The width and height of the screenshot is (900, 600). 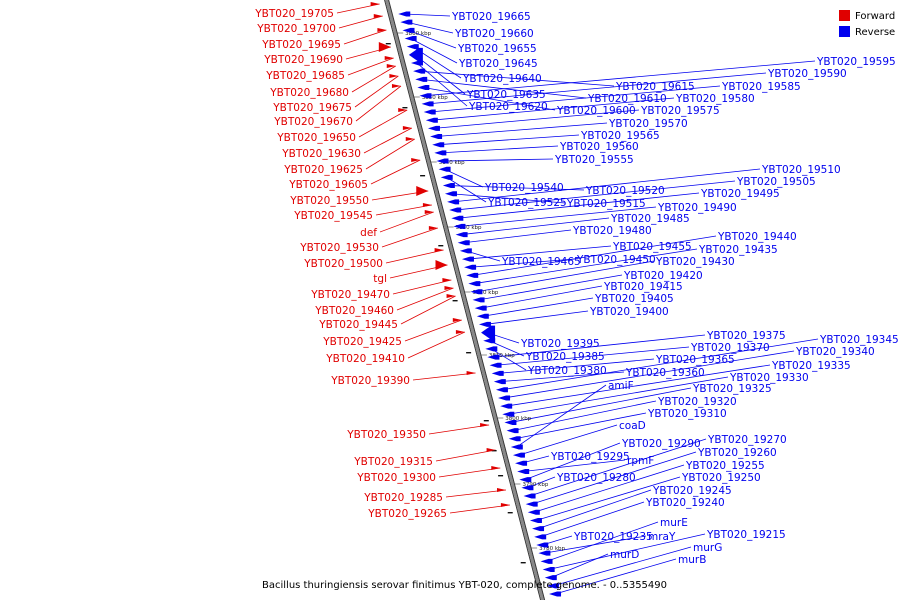 I want to click on forward-gene-label: YBT020_19685, so click(x=305, y=76).